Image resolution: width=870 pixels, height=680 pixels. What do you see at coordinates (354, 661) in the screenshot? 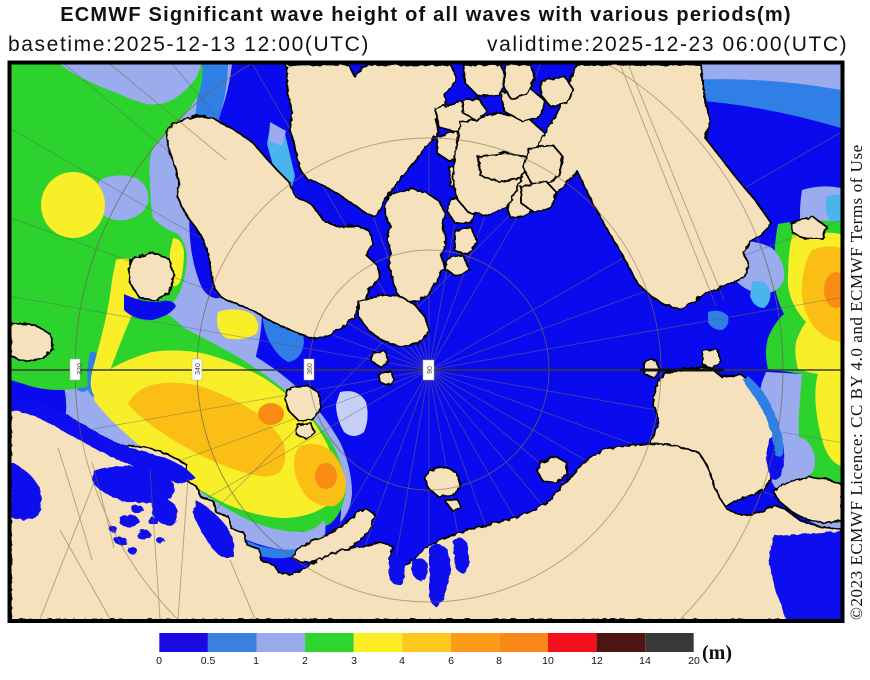
I see `svg-text: 3` at bounding box center [354, 661].